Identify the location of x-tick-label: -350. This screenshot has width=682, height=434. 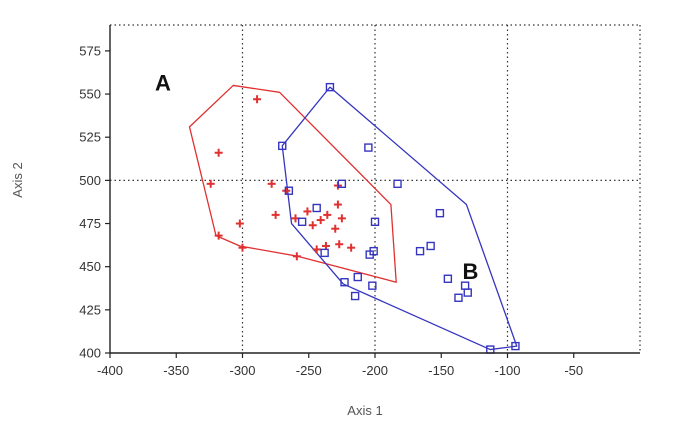
(176, 370).